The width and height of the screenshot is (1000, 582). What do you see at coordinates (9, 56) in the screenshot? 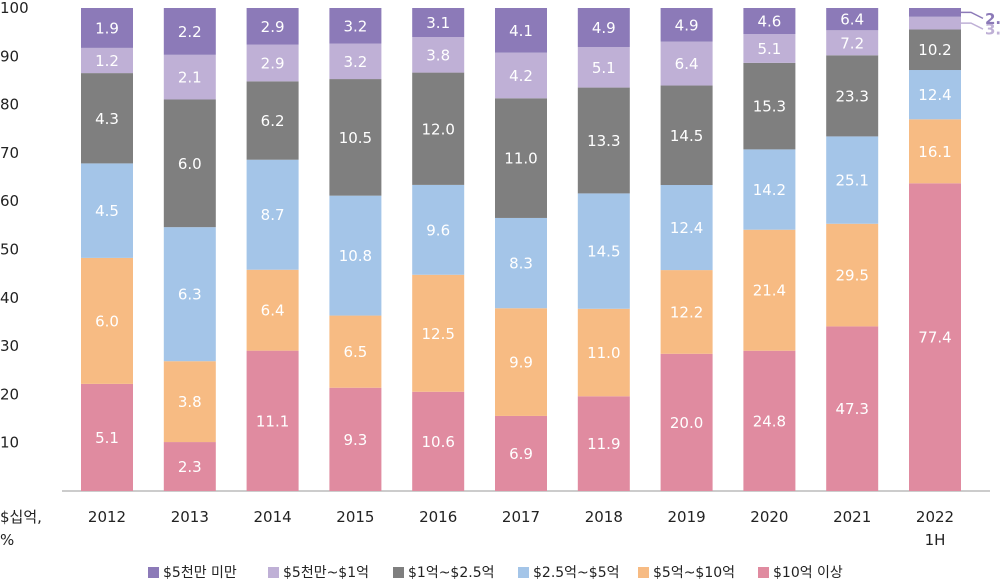
I see `y-tick-label: 90` at bounding box center [9, 56].